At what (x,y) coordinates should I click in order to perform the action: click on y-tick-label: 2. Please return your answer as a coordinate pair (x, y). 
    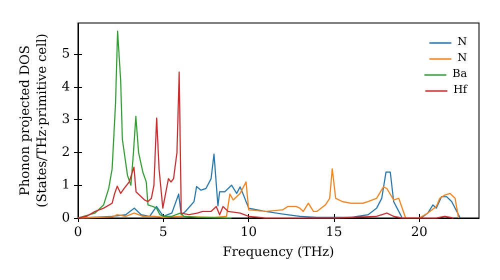
    Looking at the image, I should click on (66, 152).